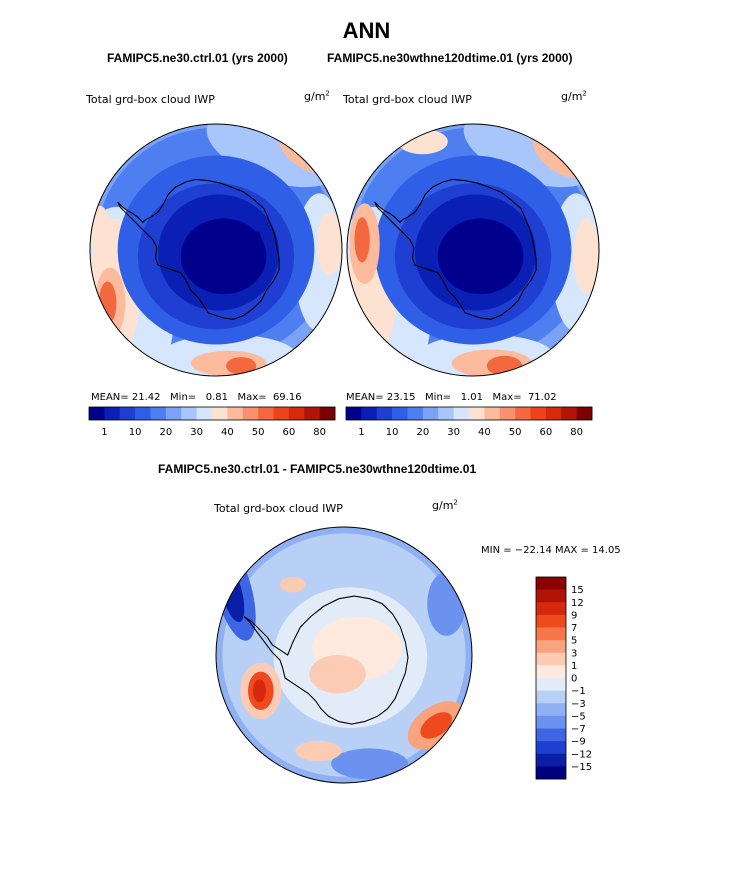 This screenshot has width=733, height=882. What do you see at coordinates (578, 716) in the screenshot?
I see `diff-colorbar-tick-label: −5` at bounding box center [578, 716].